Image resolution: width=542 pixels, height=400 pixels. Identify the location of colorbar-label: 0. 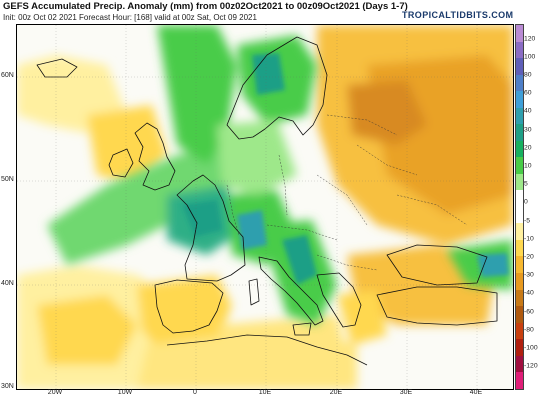
(526, 202).